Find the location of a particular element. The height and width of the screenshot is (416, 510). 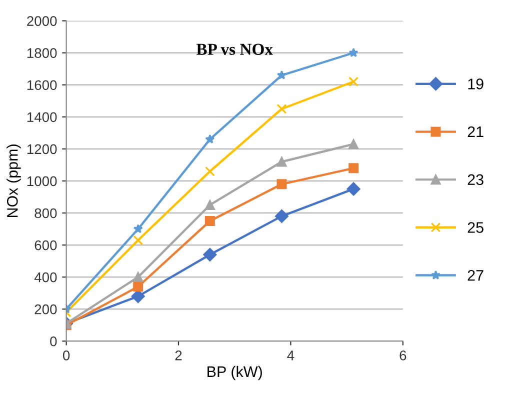

y-tick-label: 1000 is located at coordinates (42, 181).